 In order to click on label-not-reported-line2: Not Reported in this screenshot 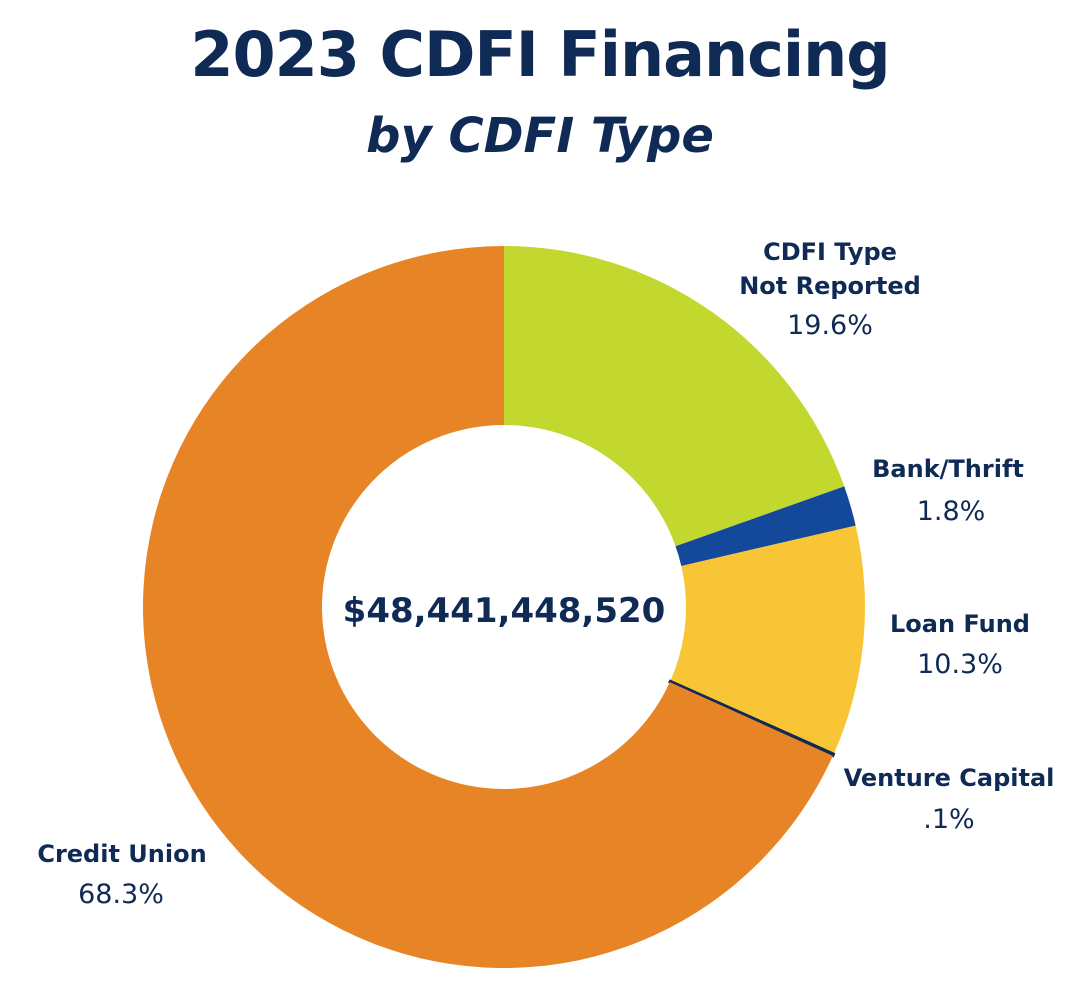, I will do `click(830, 286)`.